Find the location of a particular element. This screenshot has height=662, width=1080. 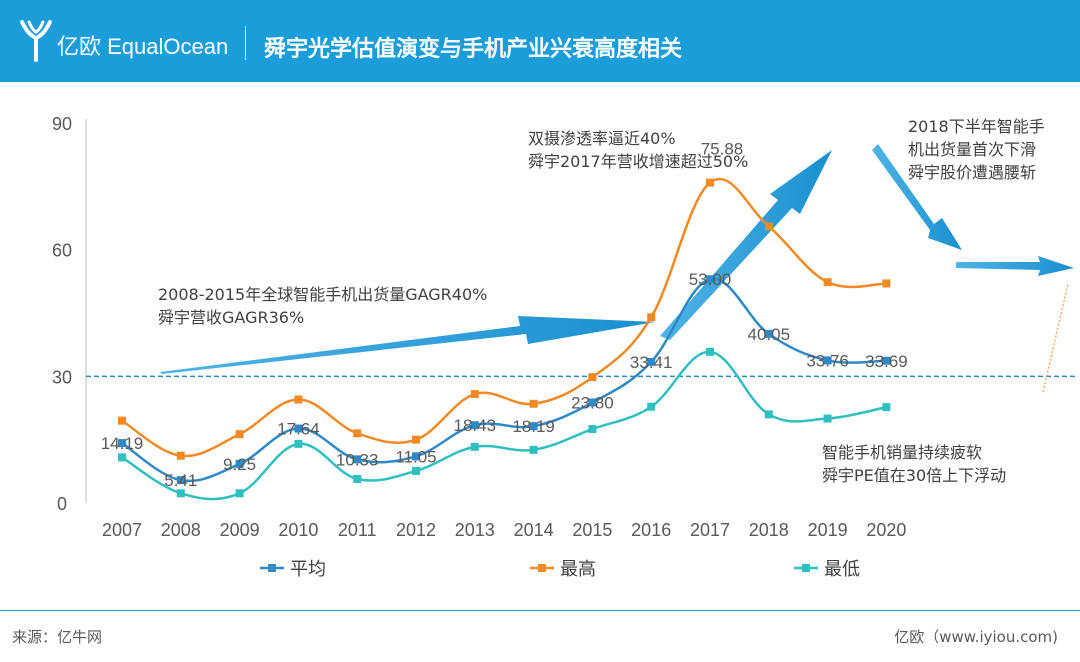

data-label: 14.19 is located at coordinates (122, 443).